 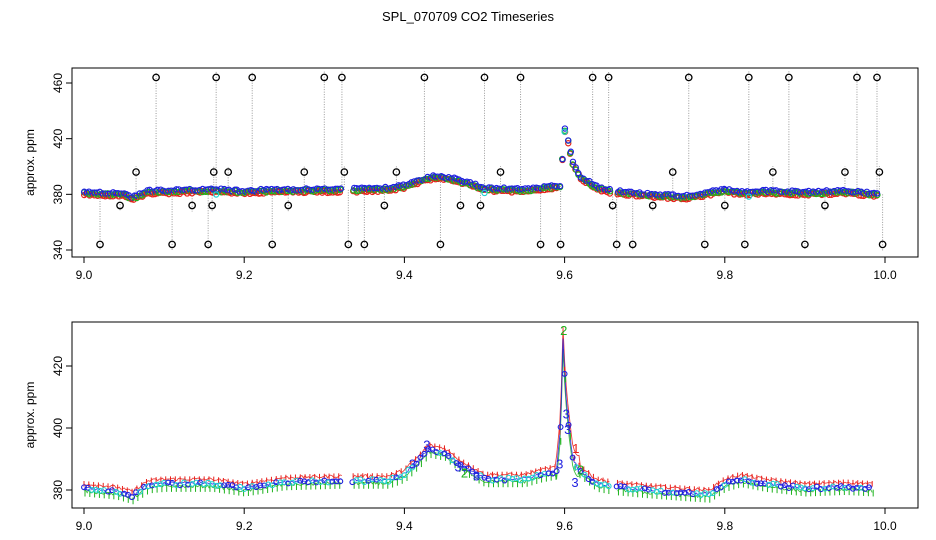 I want to click on series-digit-label: 2, so click(x=563, y=330).